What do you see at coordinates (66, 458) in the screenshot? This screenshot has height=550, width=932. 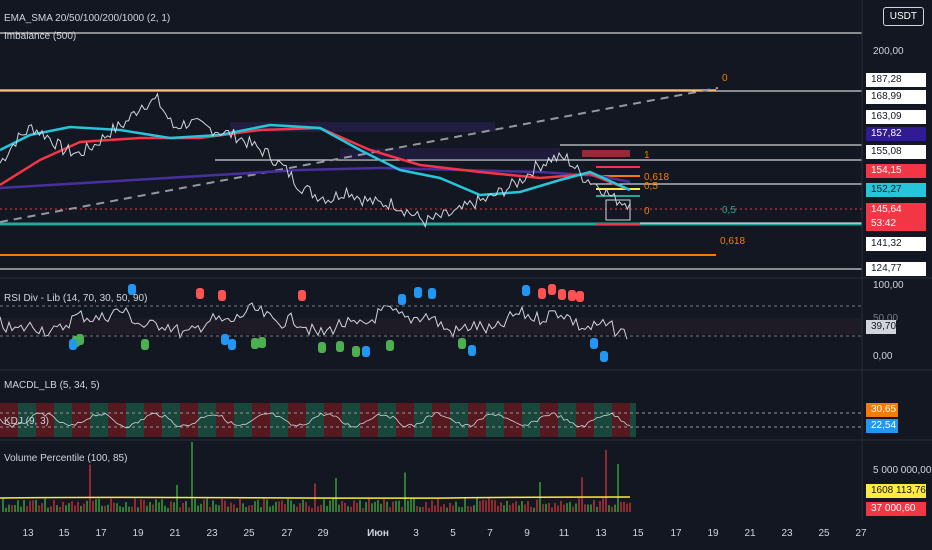 I see `volume-pane-title: Volume Percentile (100, 85)` at bounding box center [66, 458].